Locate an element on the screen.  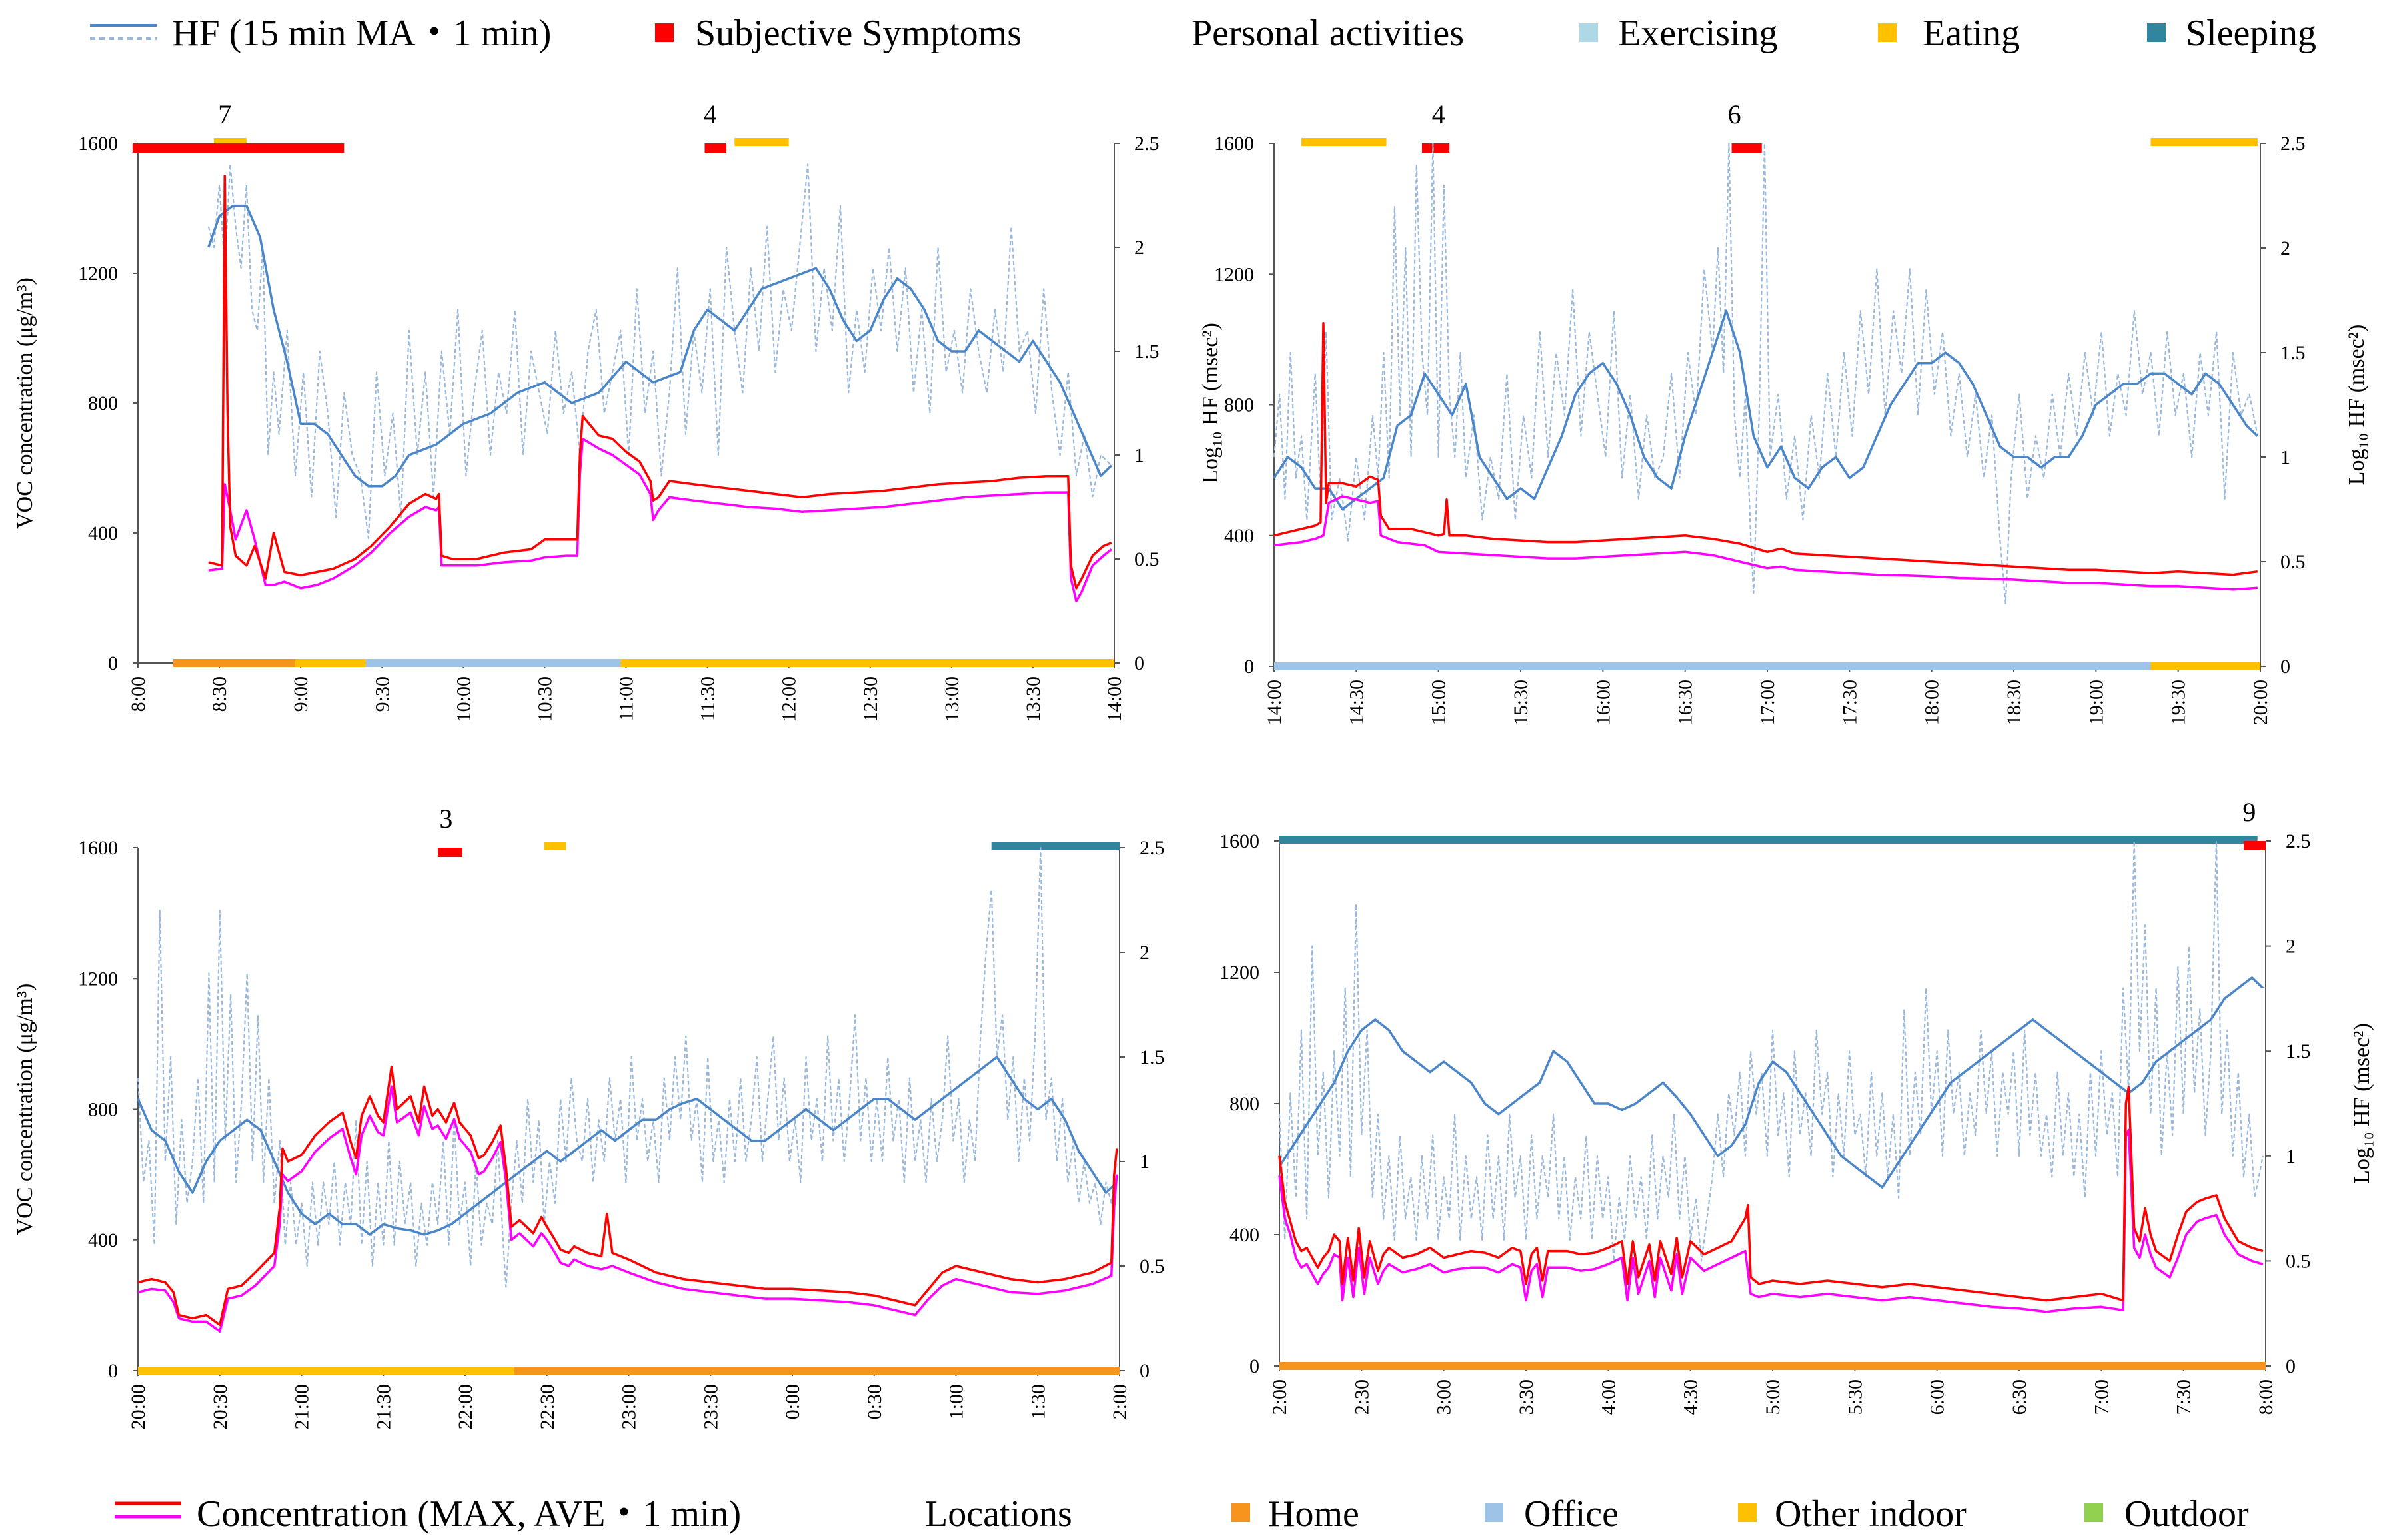
x-tick-label: 23:30 is located at coordinates (711, 1406).